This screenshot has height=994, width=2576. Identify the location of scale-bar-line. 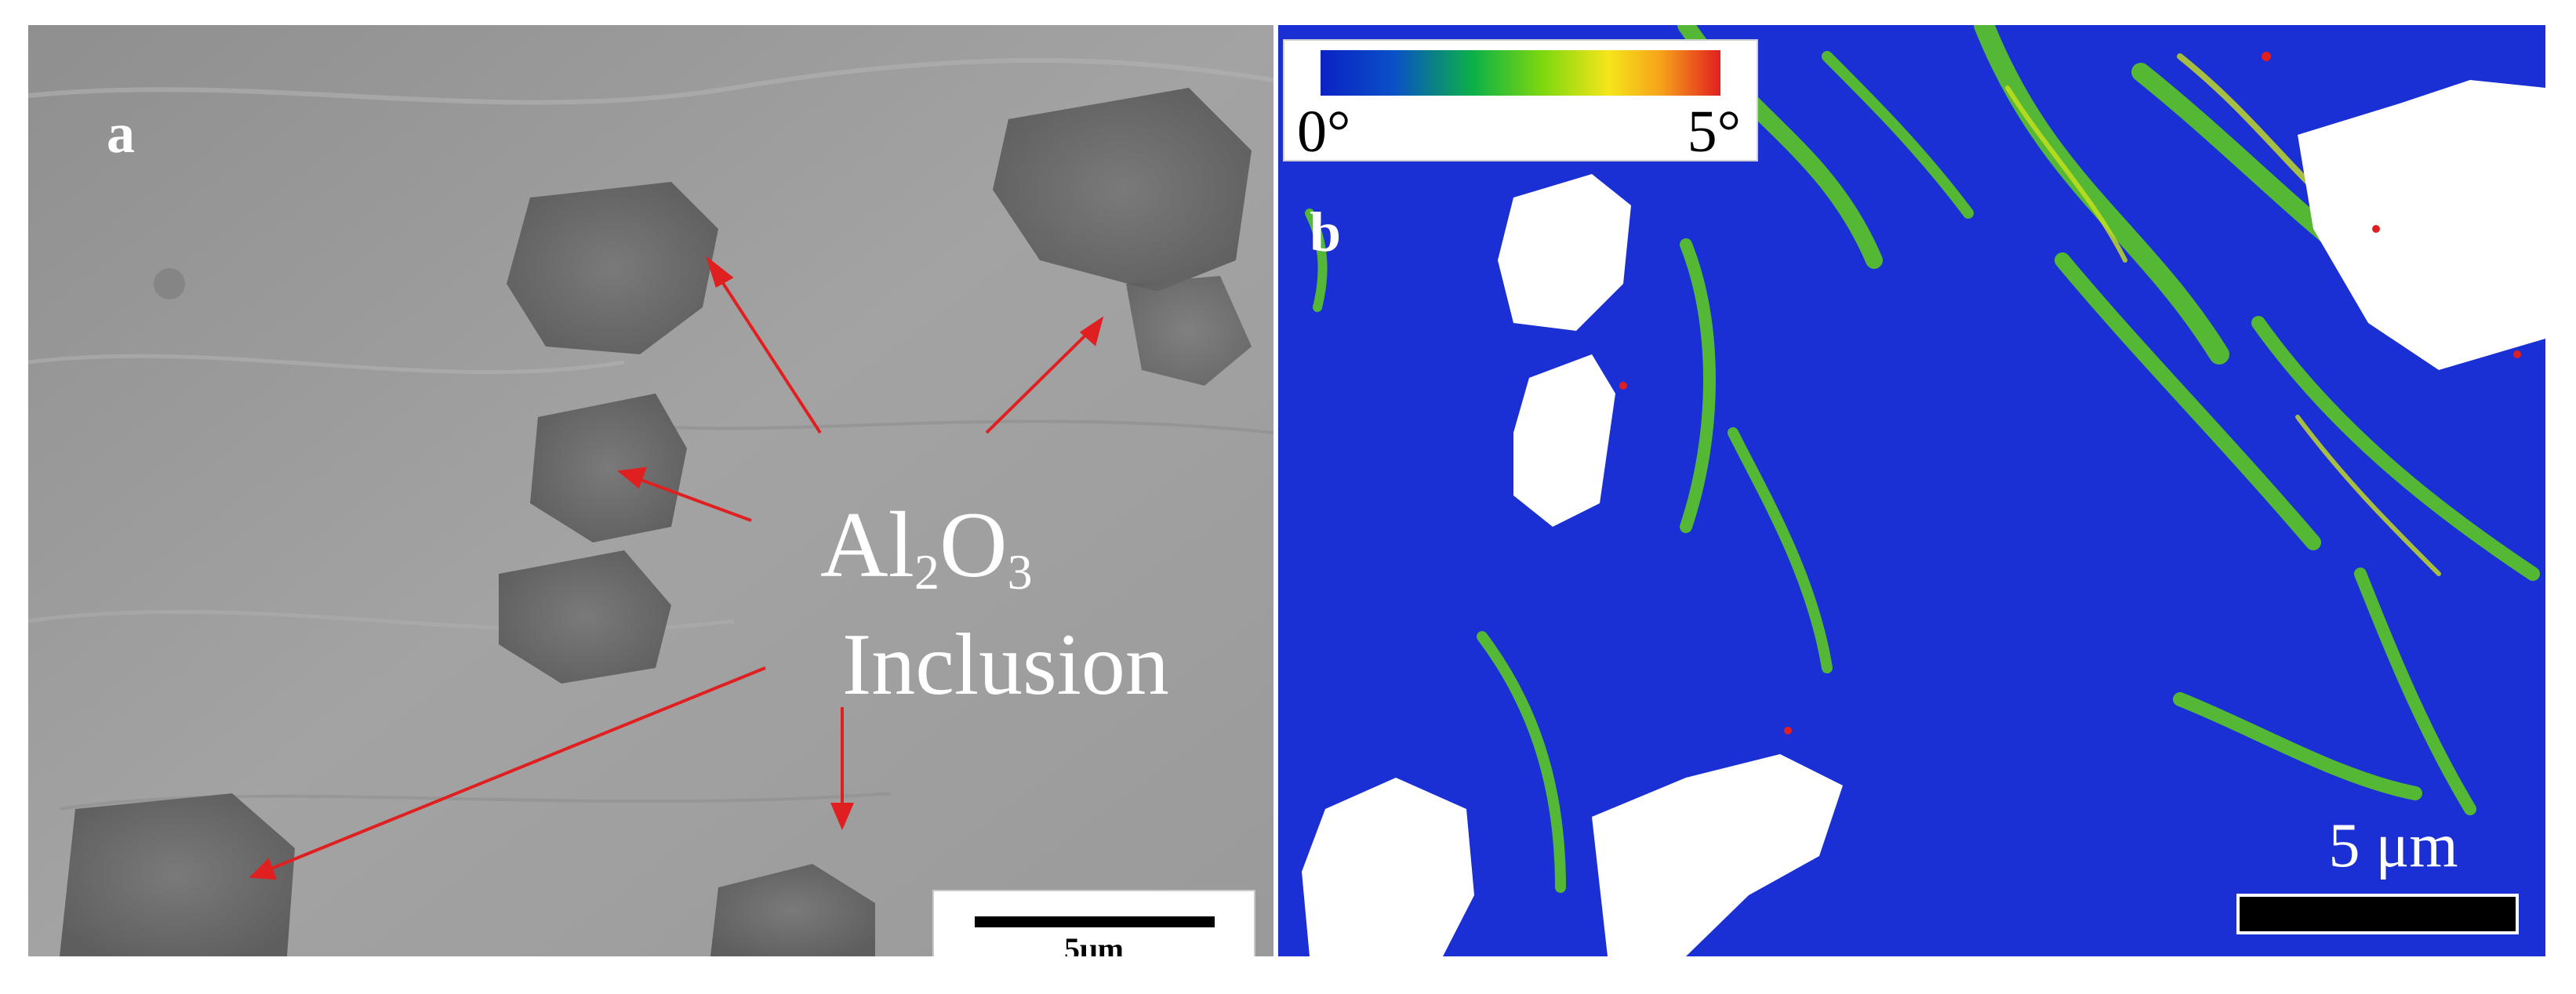
(1095, 921).